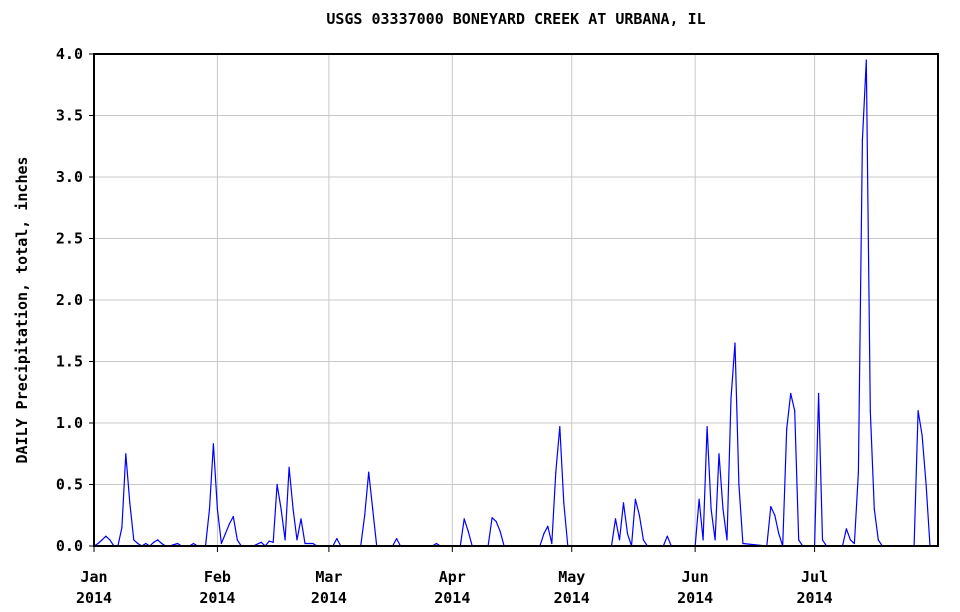 This screenshot has width=960, height=612. What do you see at coordinates (69, 546) in the screenshot?
I see `y-tick-label: 0.0` at bounding box center [69, 546].